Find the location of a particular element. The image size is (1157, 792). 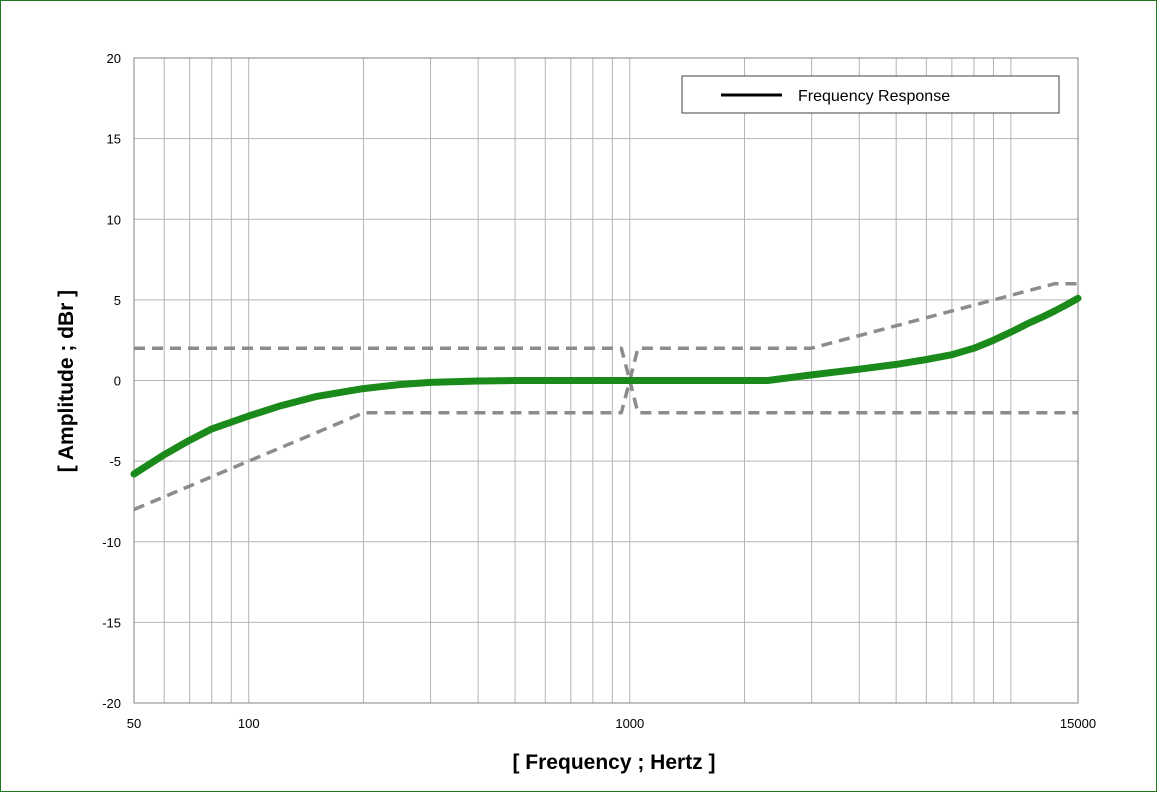

legend-entry-label: Frequency Response is located at coordinates (874, 96).